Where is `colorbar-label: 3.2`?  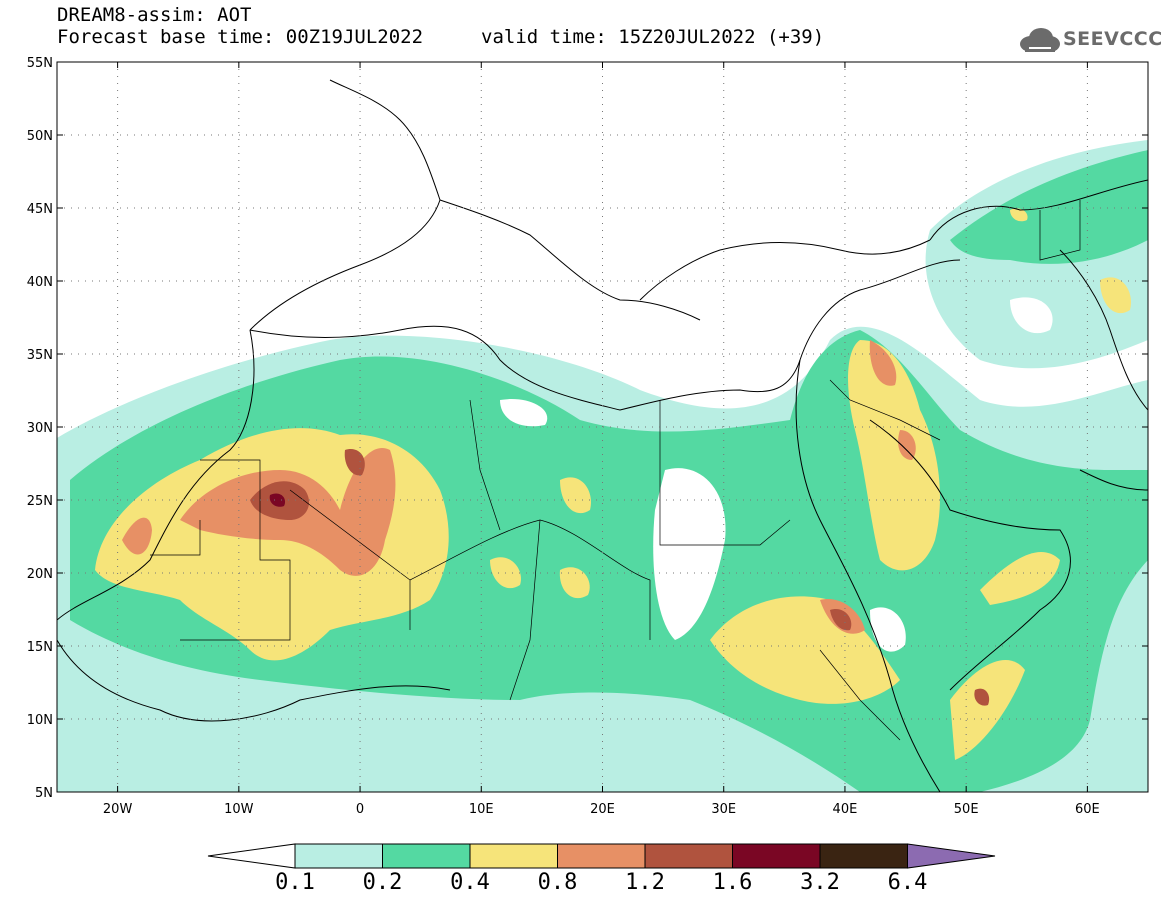
colorbar-label: 3.2 is located at coordinates (820, 882).